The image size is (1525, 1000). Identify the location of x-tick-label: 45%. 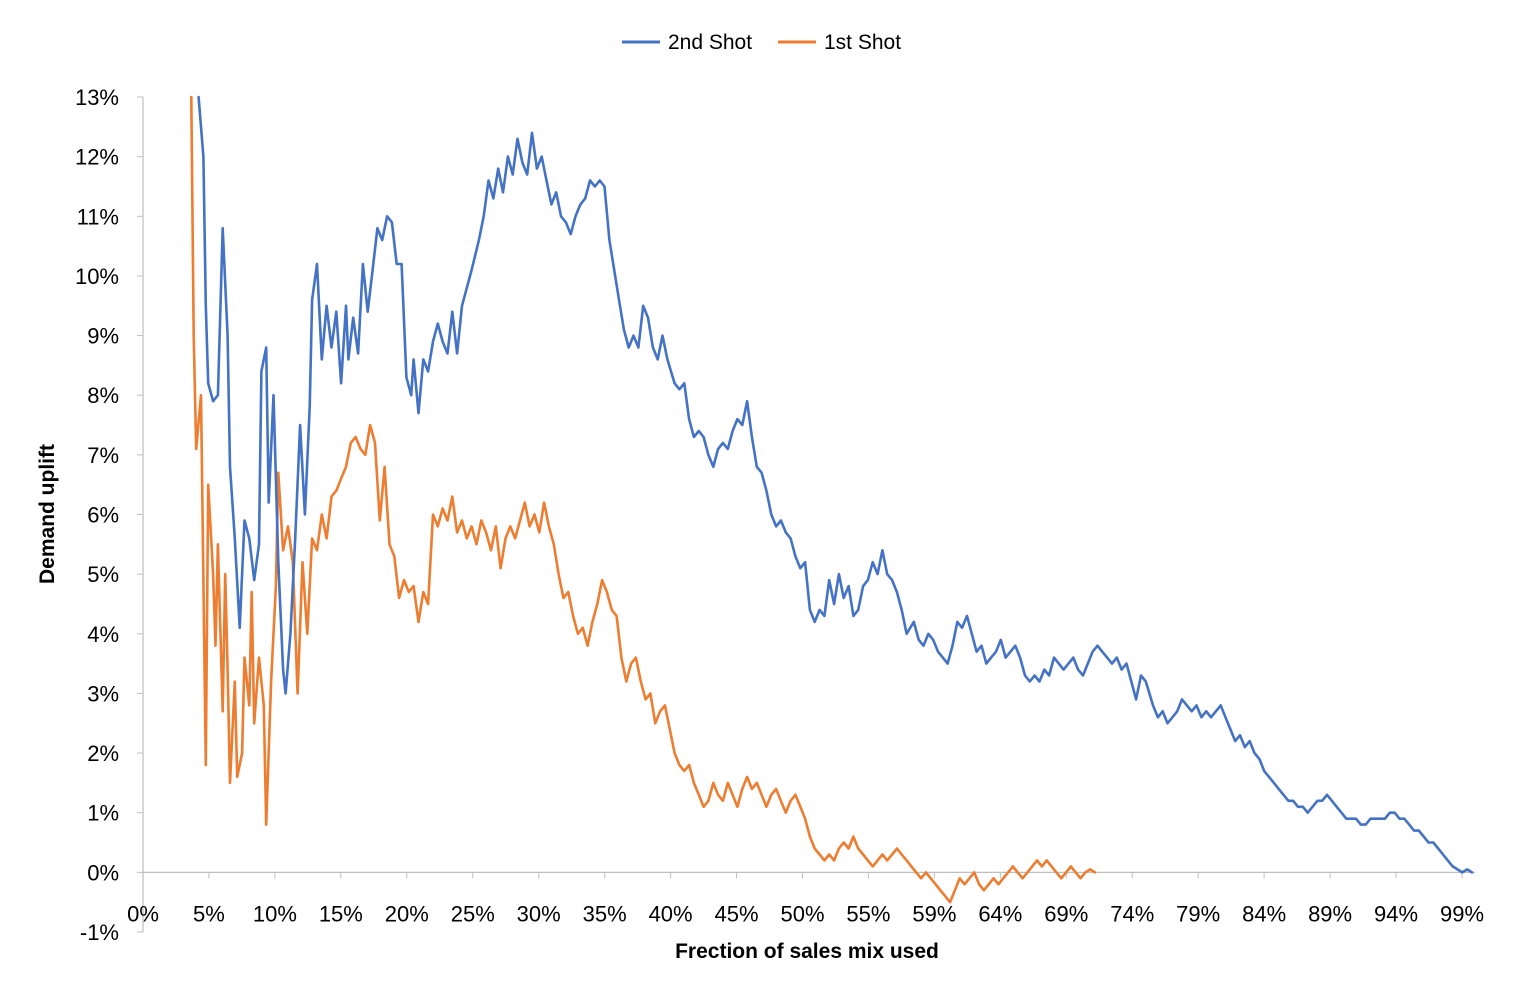
(737, 913).